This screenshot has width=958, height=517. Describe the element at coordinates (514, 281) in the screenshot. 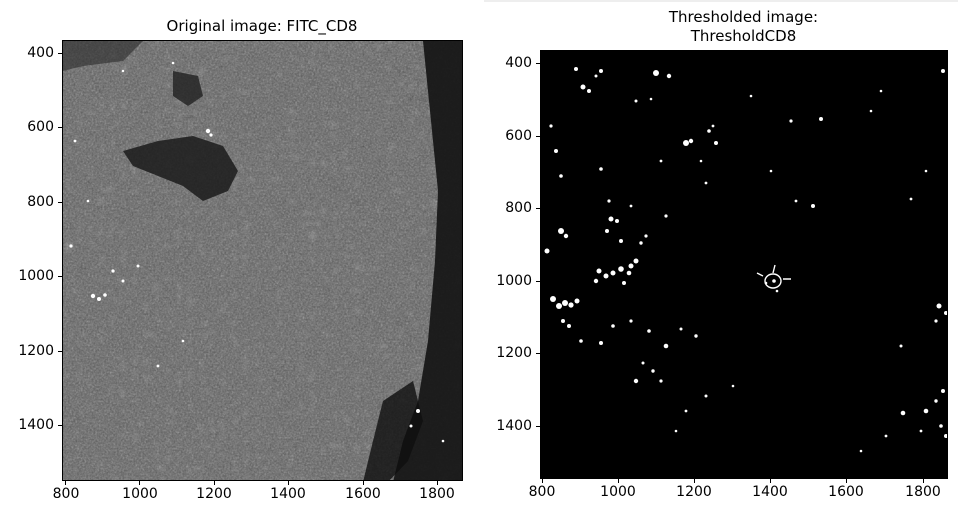

I see `right-y-tick: 1000` at that location.